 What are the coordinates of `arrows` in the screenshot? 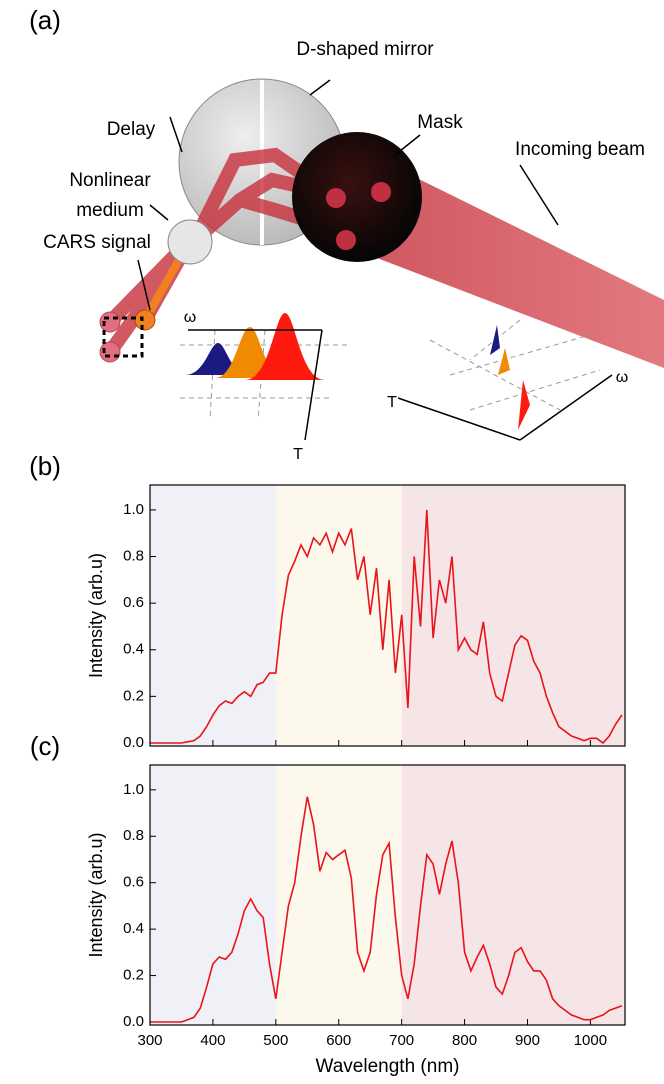 It's located at (348, 195).